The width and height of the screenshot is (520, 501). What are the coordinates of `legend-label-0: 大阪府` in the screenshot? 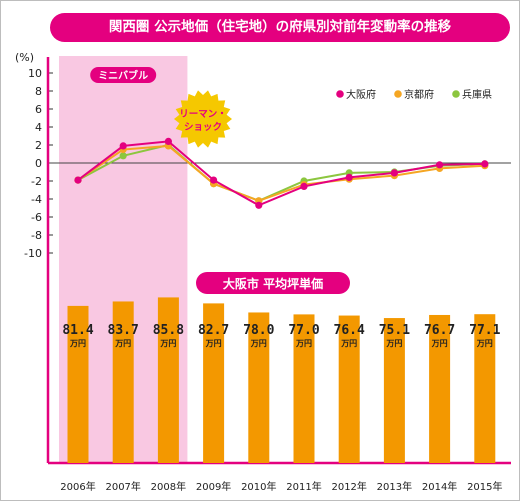 It's located at (361, 94).